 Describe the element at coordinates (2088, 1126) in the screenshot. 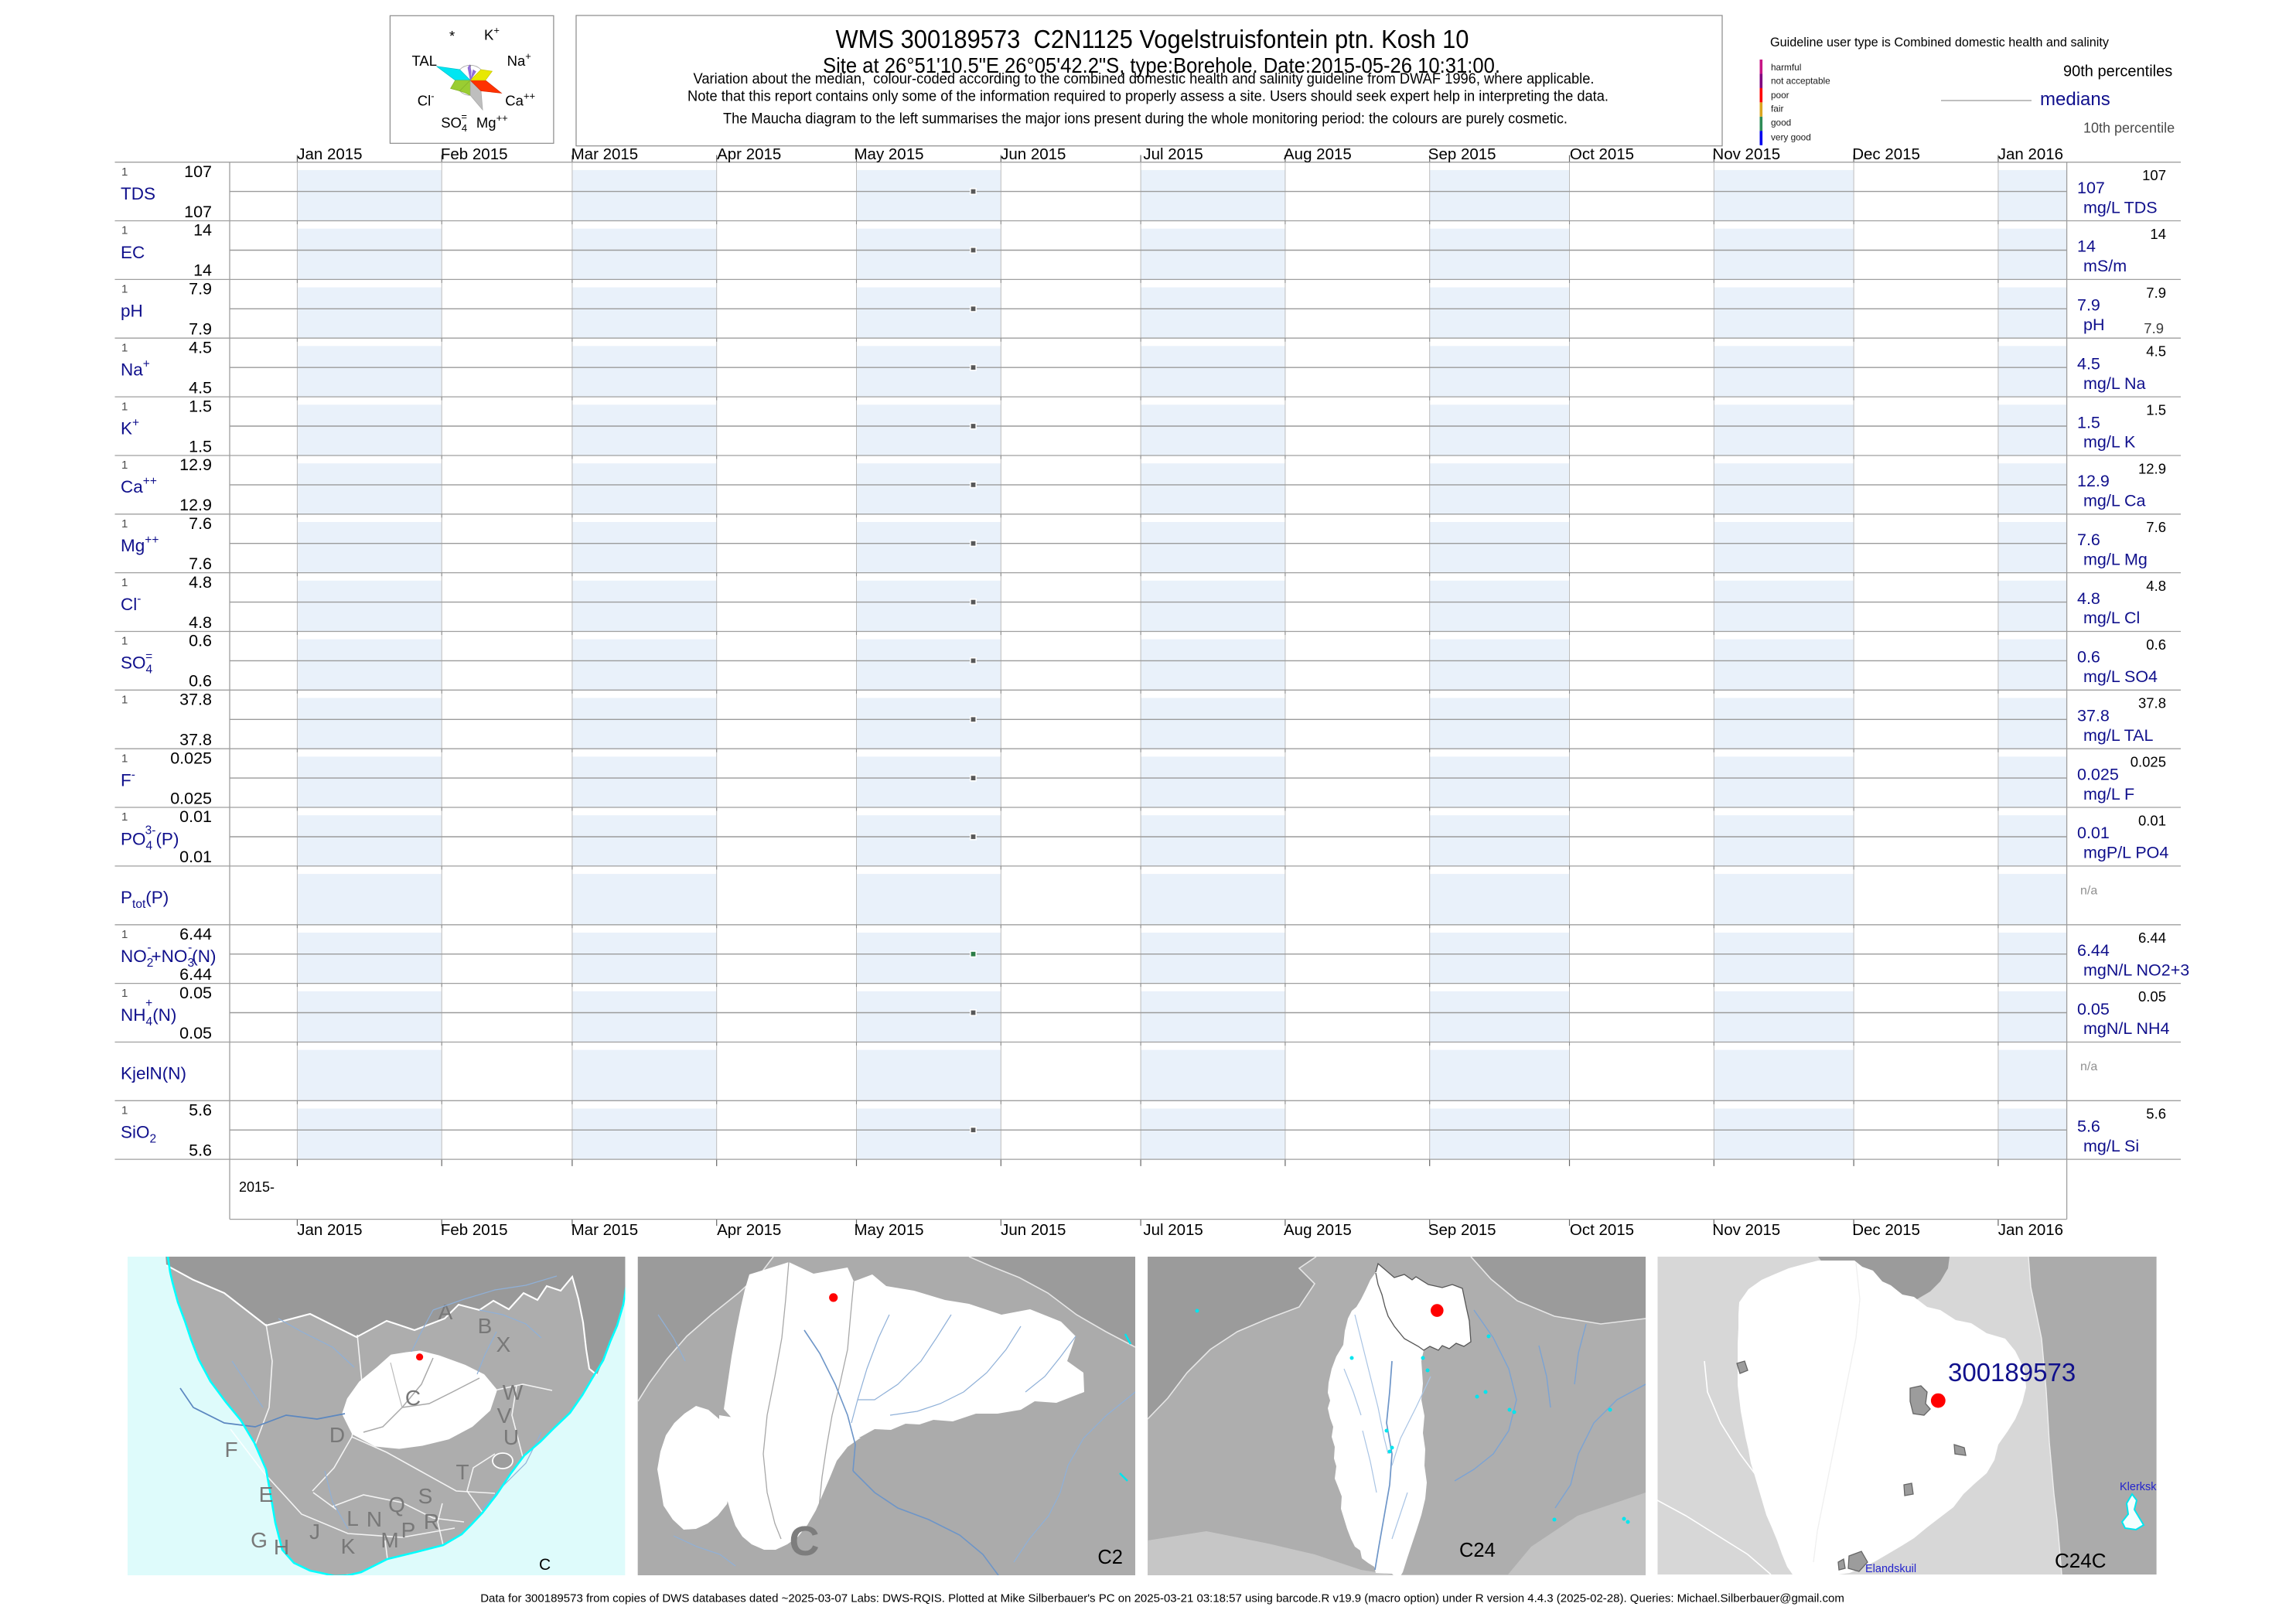

I see `svg-text: 5.6` at that location.